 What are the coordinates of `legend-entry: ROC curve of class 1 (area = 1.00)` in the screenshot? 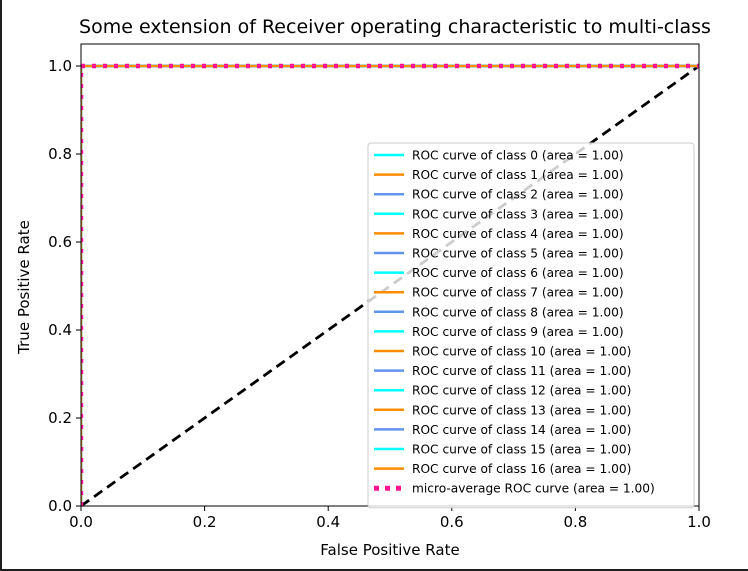 It's located at (518, 175).